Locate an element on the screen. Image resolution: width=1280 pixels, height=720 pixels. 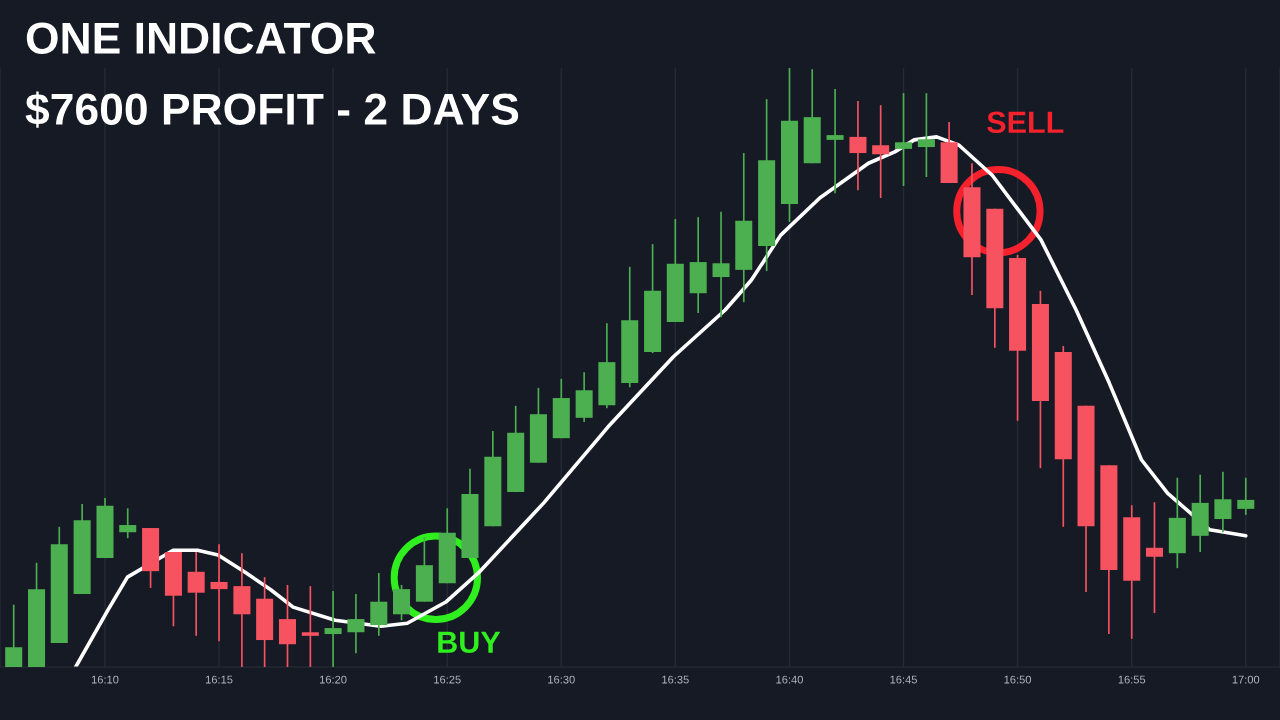
x-tick-label: 16:20 is located at coordinates (333, 679).